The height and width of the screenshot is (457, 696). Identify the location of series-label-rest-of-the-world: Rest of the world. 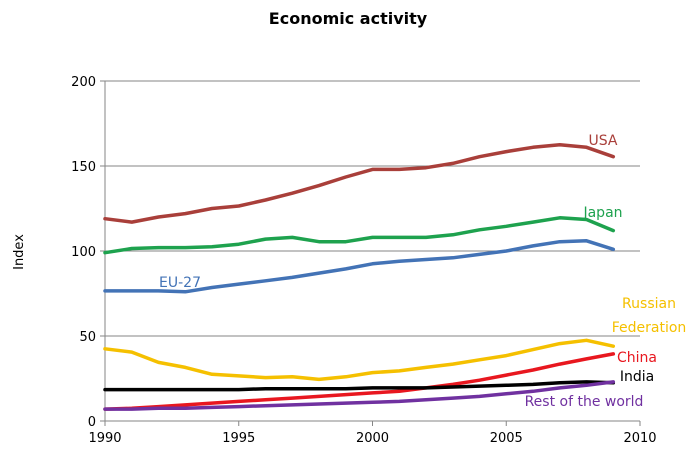
(584, 402).